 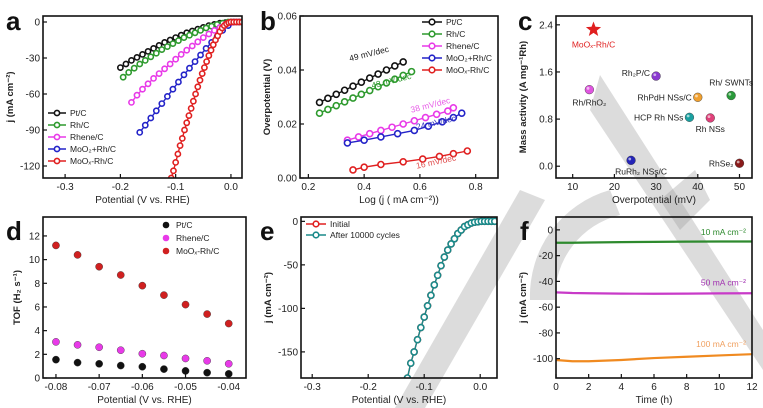 I want to click on y-tick-label: 10, so click(x=35, y=260).